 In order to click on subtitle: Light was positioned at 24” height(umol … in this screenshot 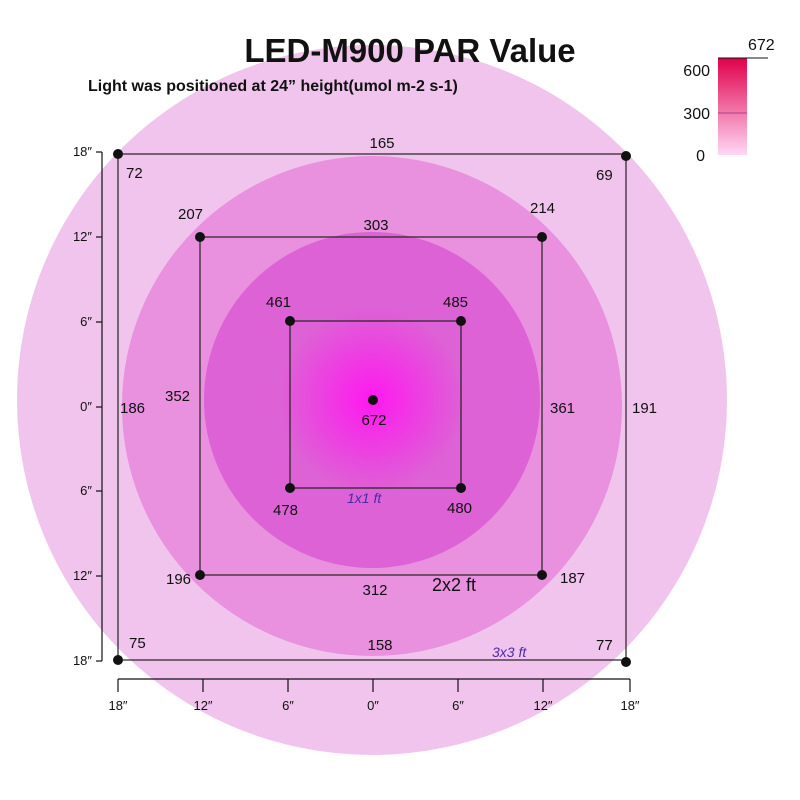, I will do `click(273, 86)`.